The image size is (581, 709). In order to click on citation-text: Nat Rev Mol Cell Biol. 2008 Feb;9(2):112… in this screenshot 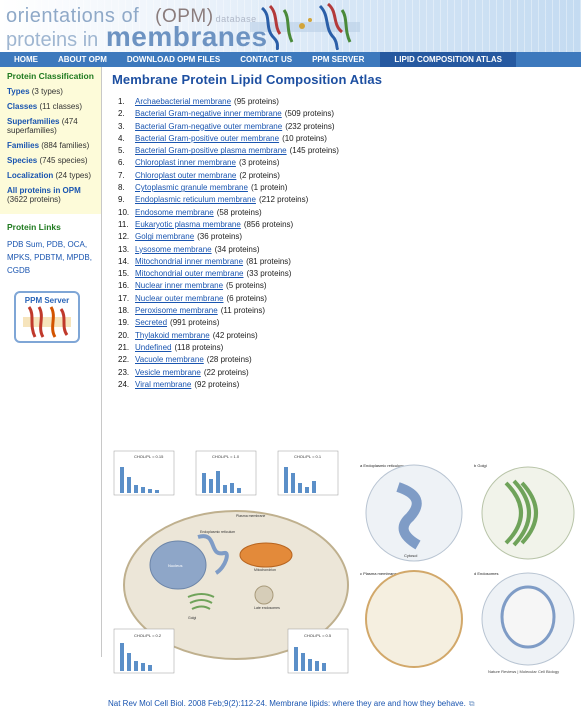, I will do `click(287, 703)`.